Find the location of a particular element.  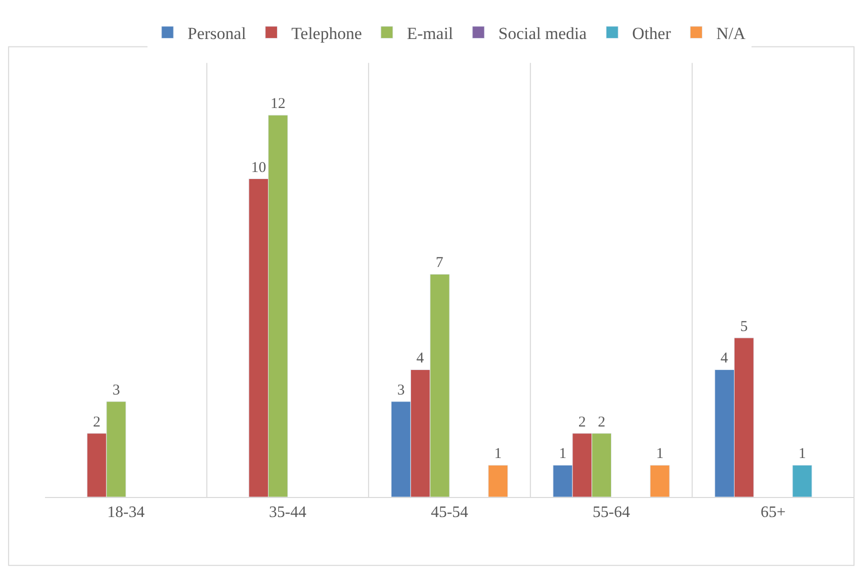

data-label: 5 is located at coordinates (744, 326).